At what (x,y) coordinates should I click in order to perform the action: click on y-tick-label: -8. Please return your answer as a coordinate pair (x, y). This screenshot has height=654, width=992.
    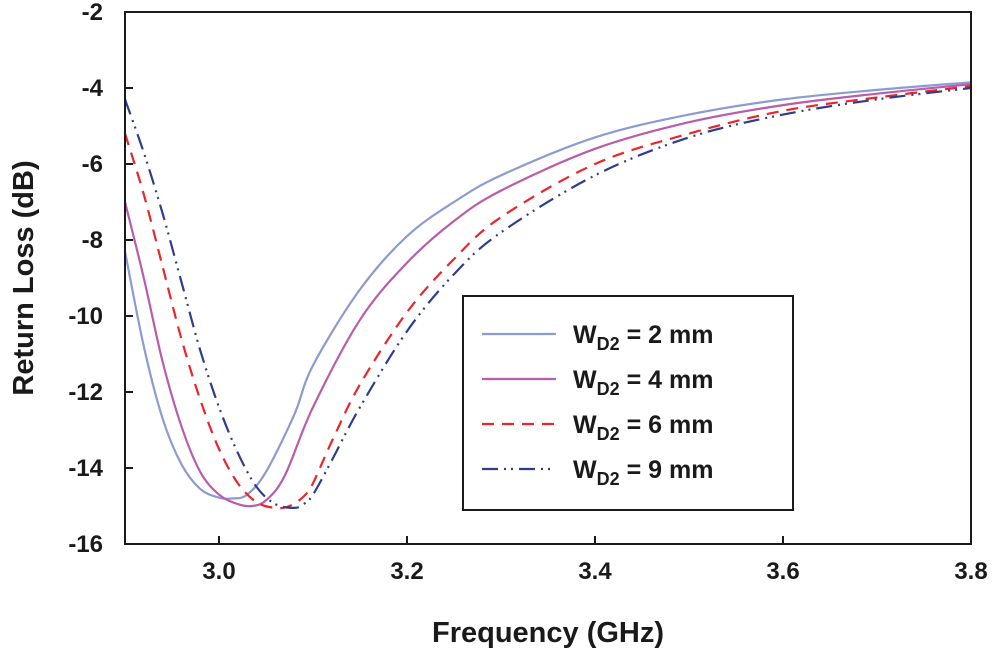
    Looking at the image, I should click on (92, 240).